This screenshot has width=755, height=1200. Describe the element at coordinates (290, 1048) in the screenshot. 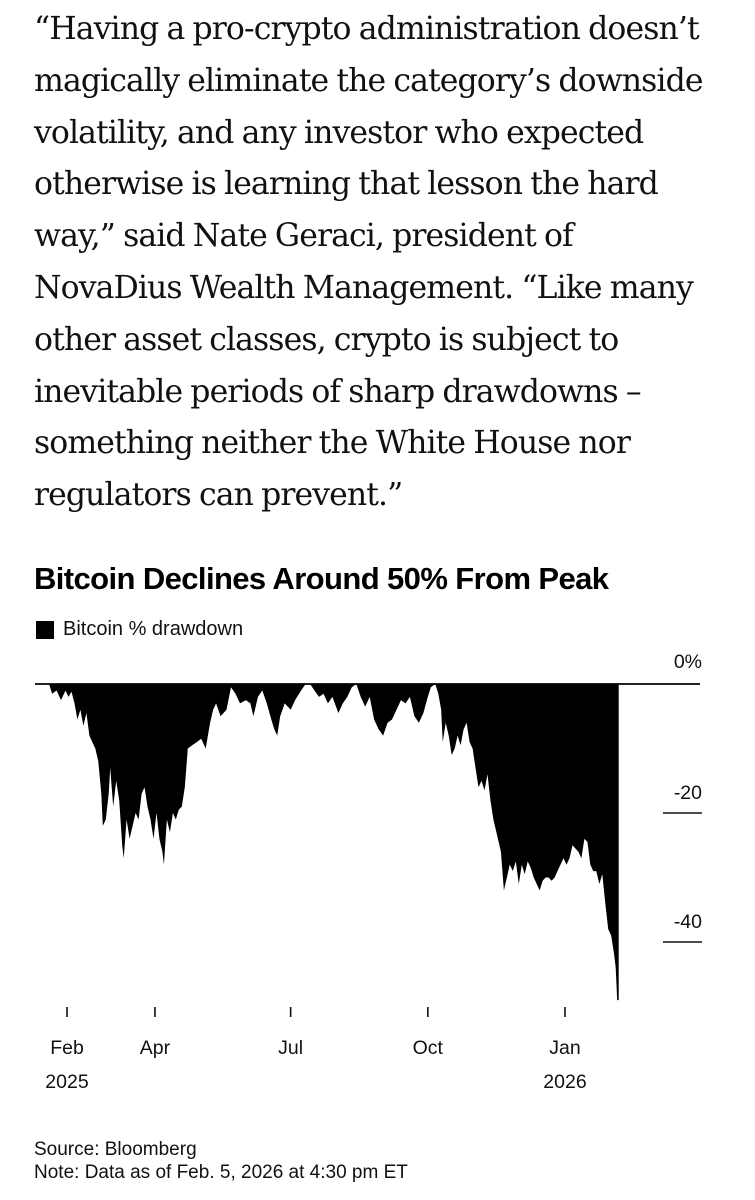

I see `x-tick-label: Jul` at that location.